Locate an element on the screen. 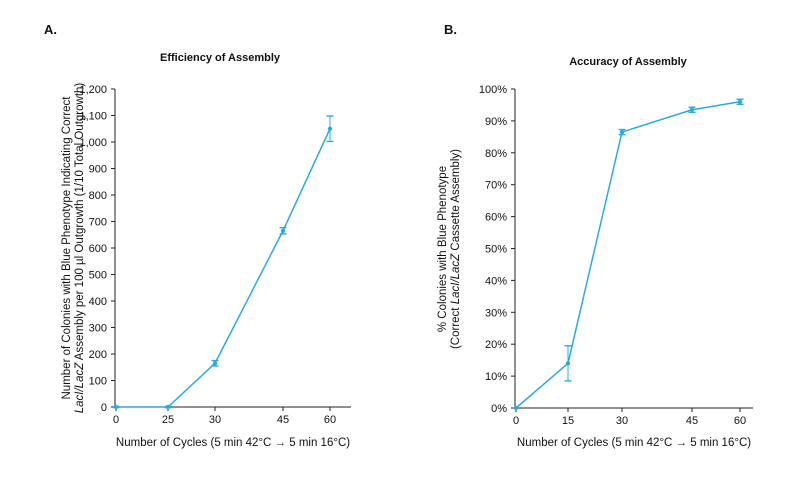 This screenshot has height=479, width=795. y-tick-label-a: 500 is located at coordinates (98, 276).